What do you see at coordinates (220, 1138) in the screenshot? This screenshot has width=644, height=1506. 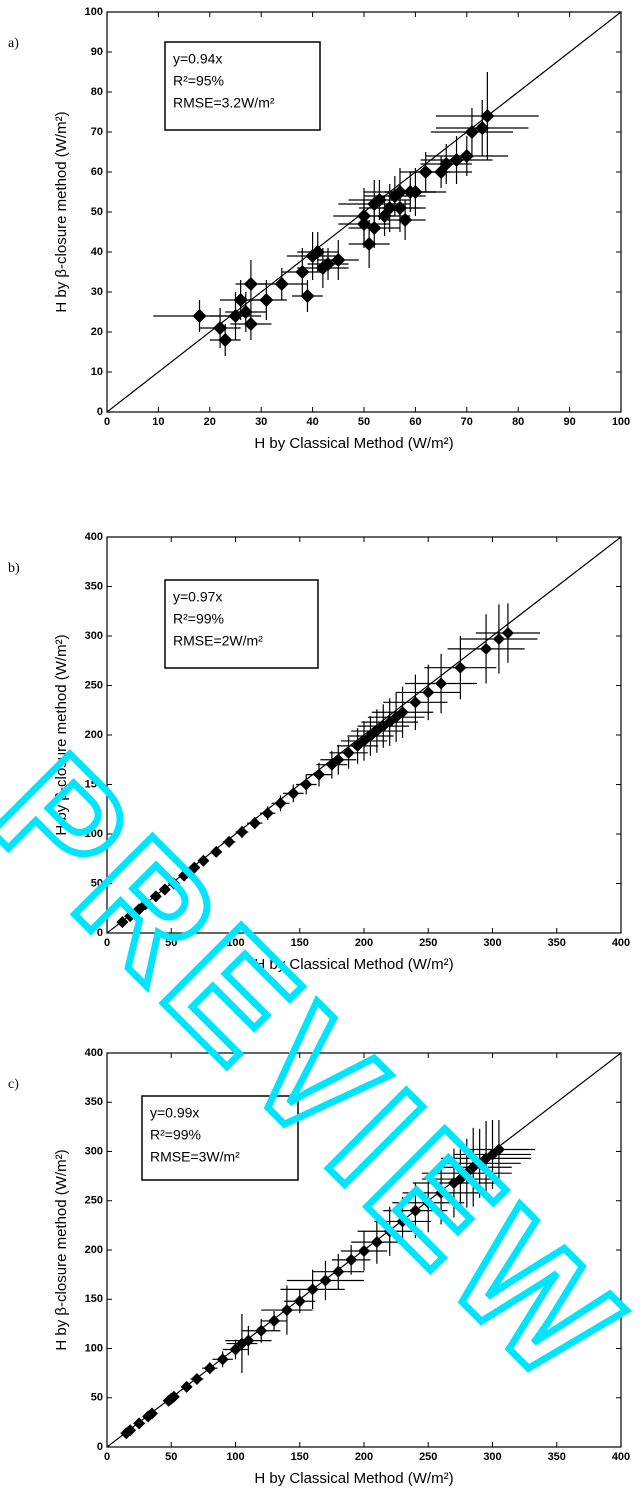 I see `annotation-box` at bounding box center [220, 1138].